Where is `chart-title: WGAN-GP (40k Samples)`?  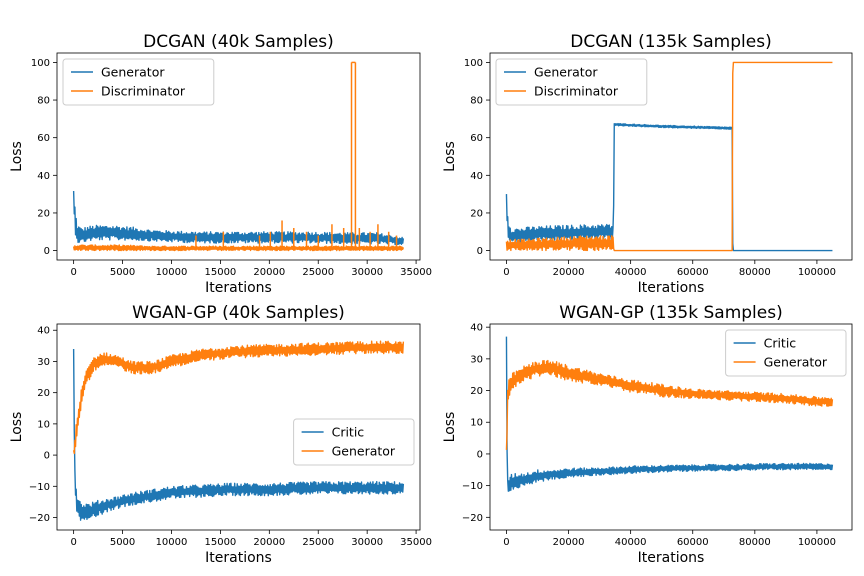 chart-title: WGAN-GP (40k Samples) is located at coordinates (238, 313).